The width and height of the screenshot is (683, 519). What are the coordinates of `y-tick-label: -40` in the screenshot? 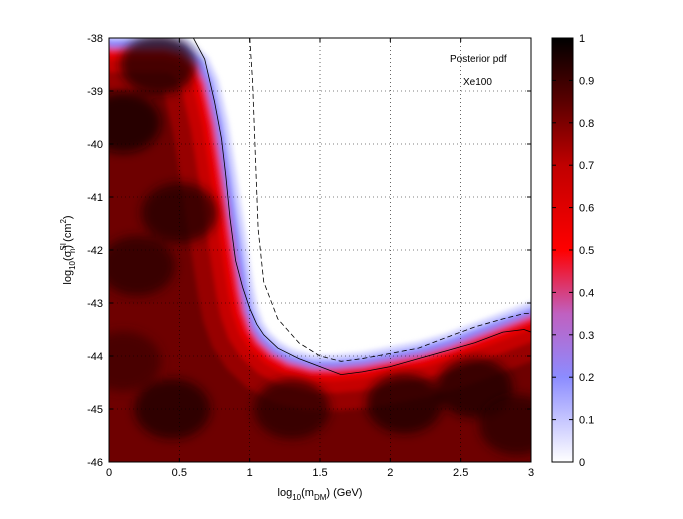 It's located at (95, 145).